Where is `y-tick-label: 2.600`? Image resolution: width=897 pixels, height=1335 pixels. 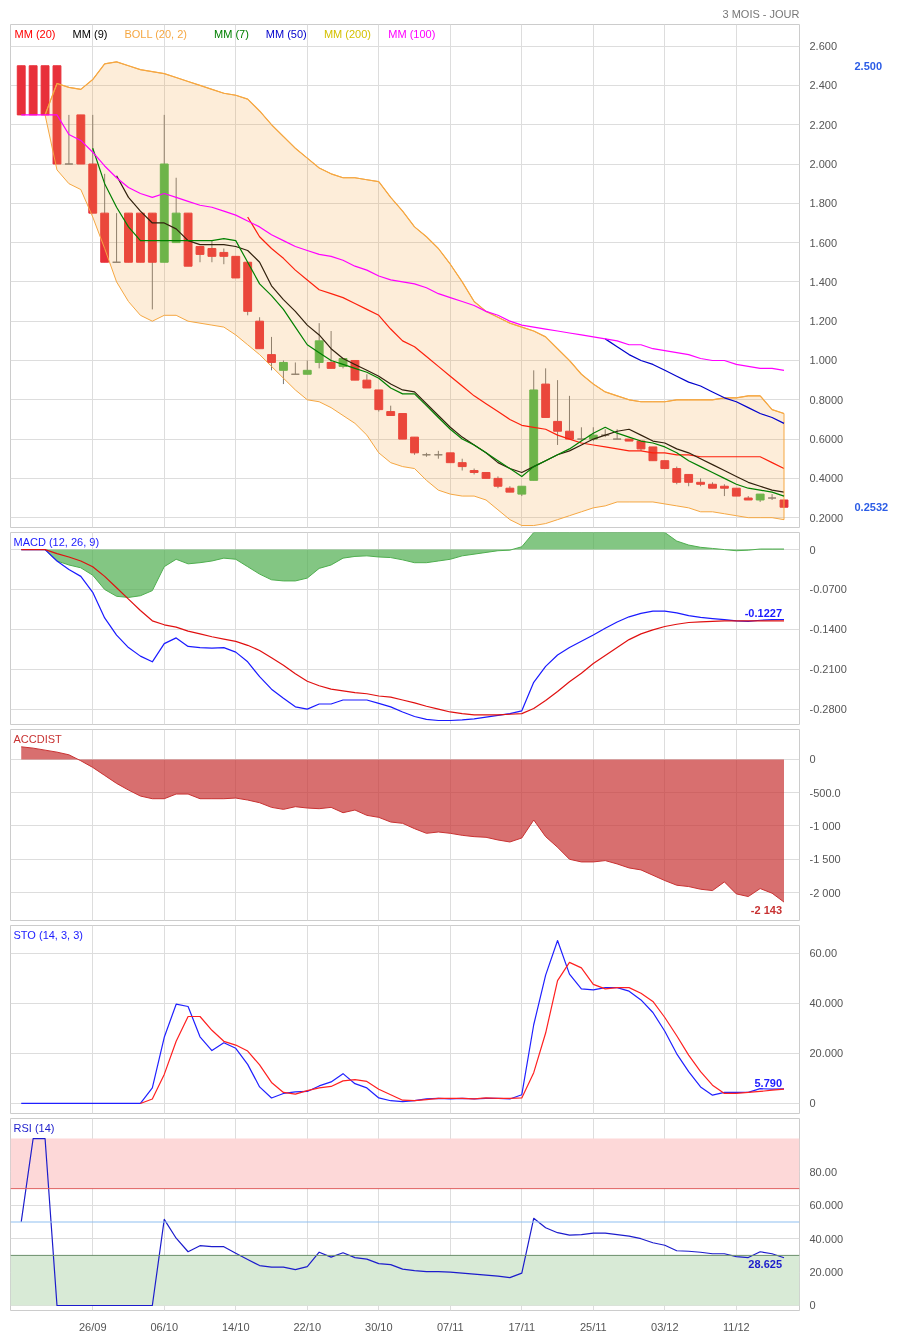
y-tick-label: 2.600 is located at coordinates (823, 46).